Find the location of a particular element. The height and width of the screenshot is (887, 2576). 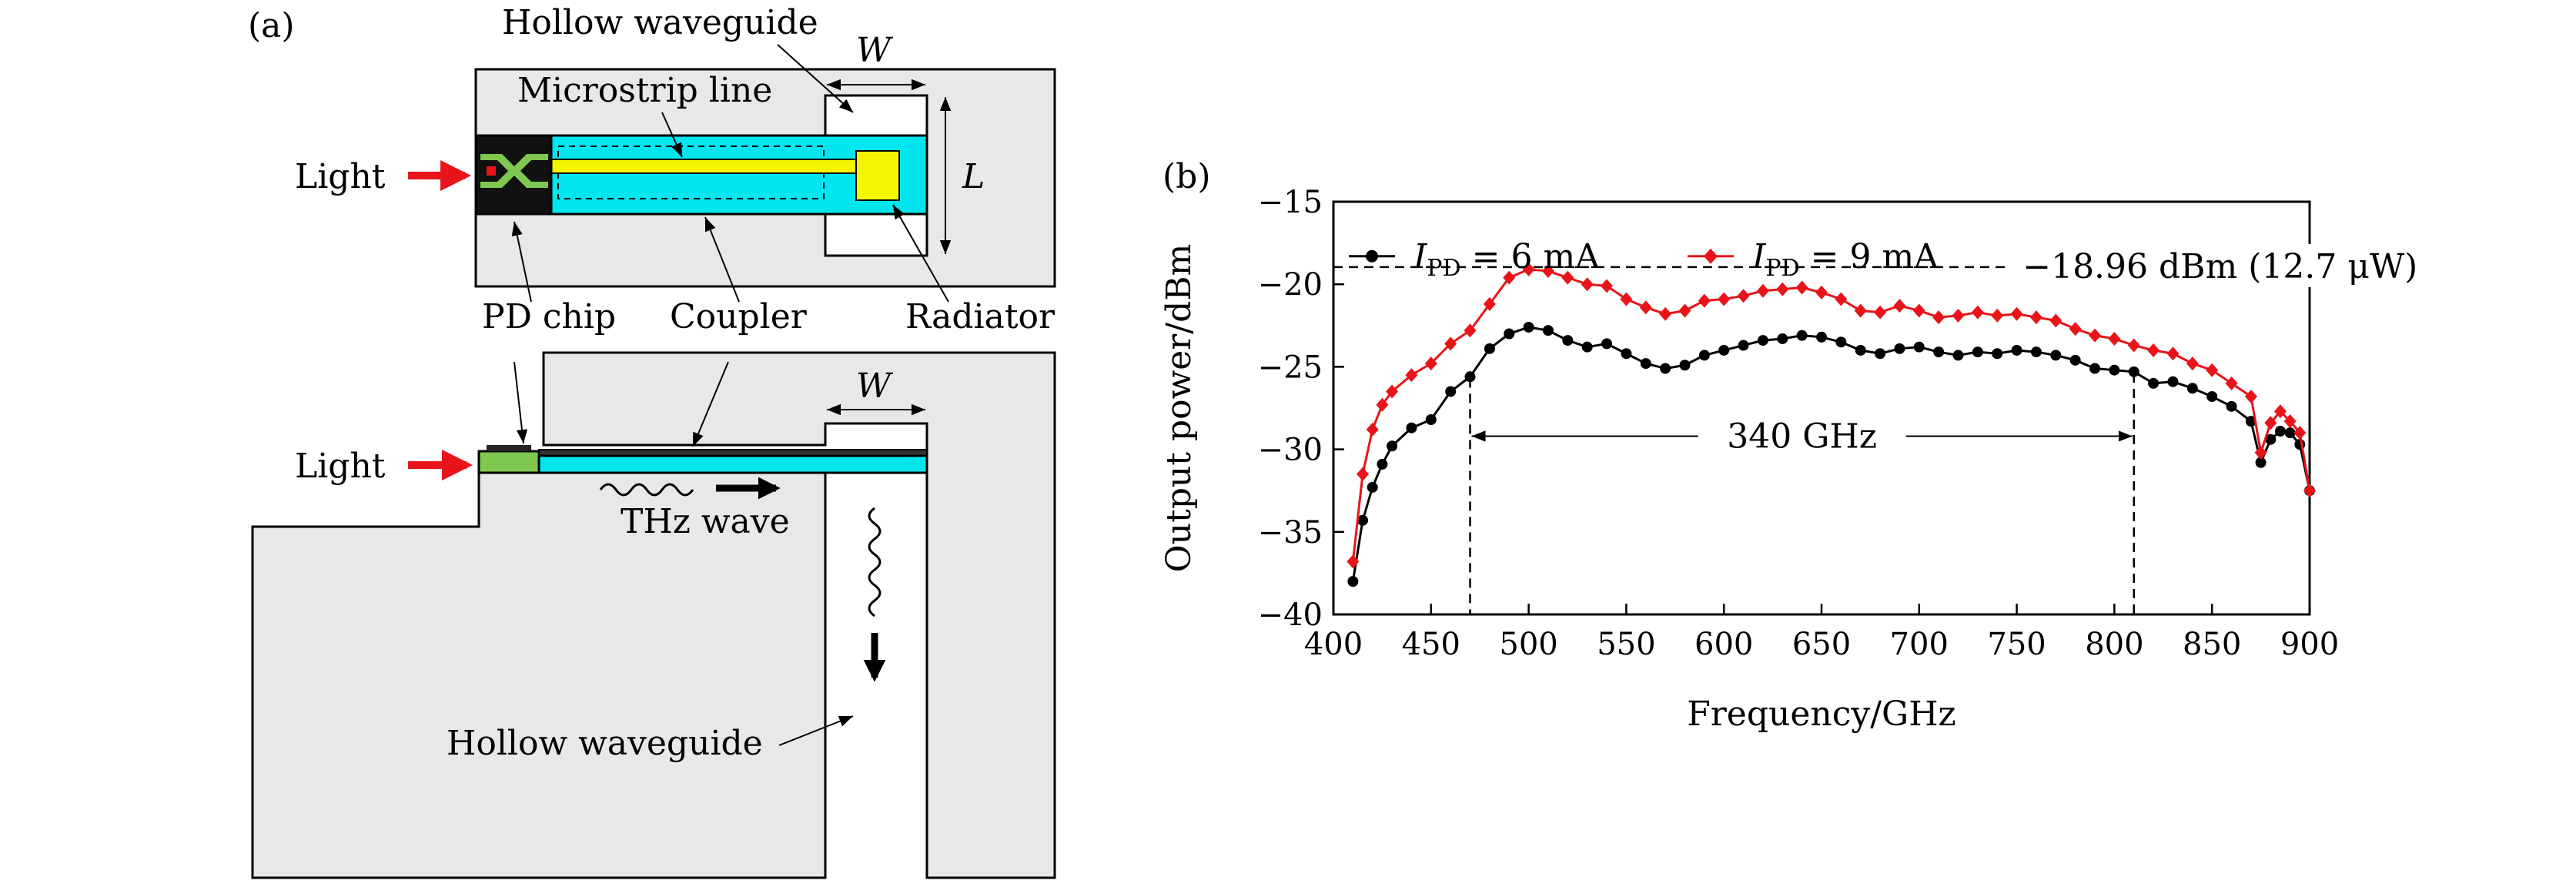

light-label-top: Light is located at coordinates (341, 176).